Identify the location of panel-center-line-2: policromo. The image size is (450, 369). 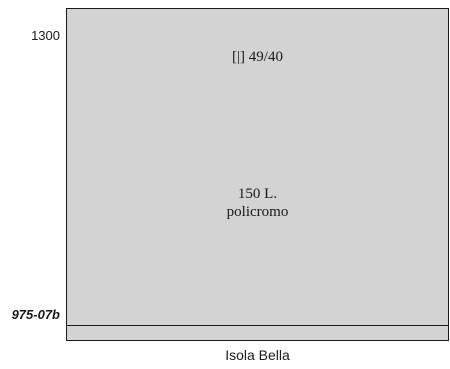
(257, 212).